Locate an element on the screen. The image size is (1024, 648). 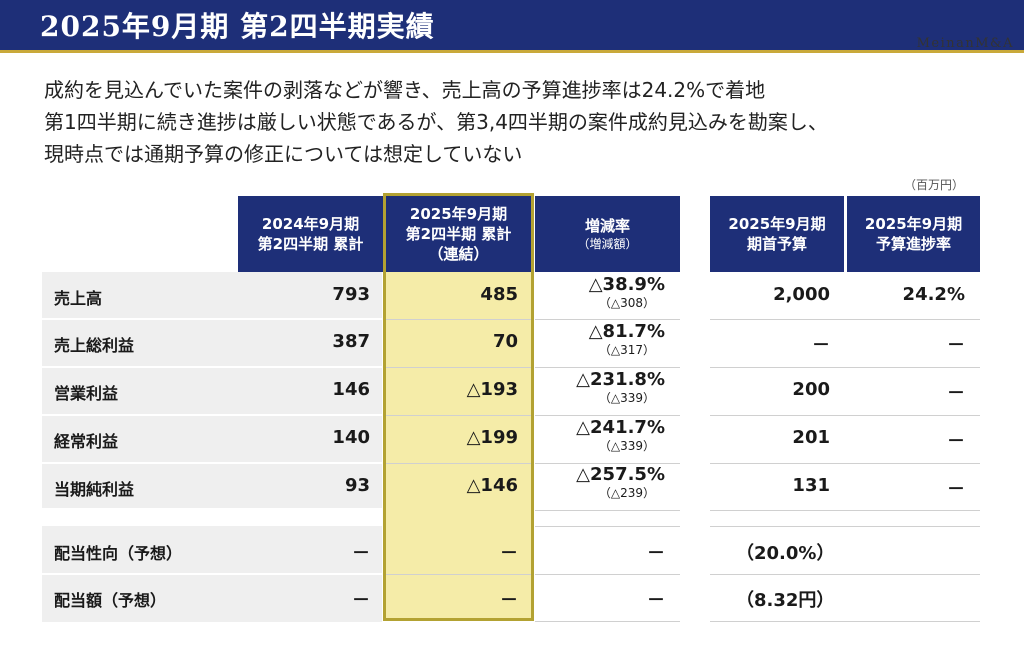
row-label: 売上総利益 is located at coordinates (94, 345).